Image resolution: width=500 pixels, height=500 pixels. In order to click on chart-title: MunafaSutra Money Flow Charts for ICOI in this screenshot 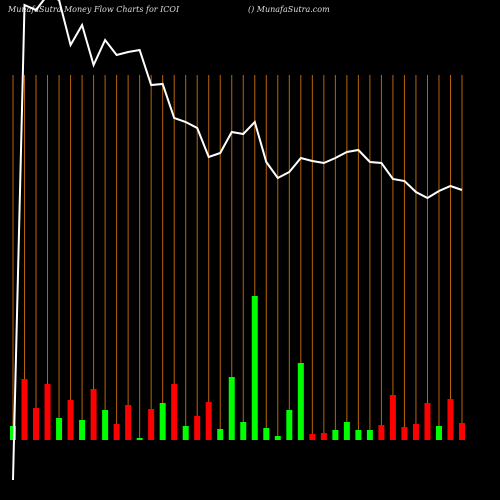, I will do `click(93, 9)`.